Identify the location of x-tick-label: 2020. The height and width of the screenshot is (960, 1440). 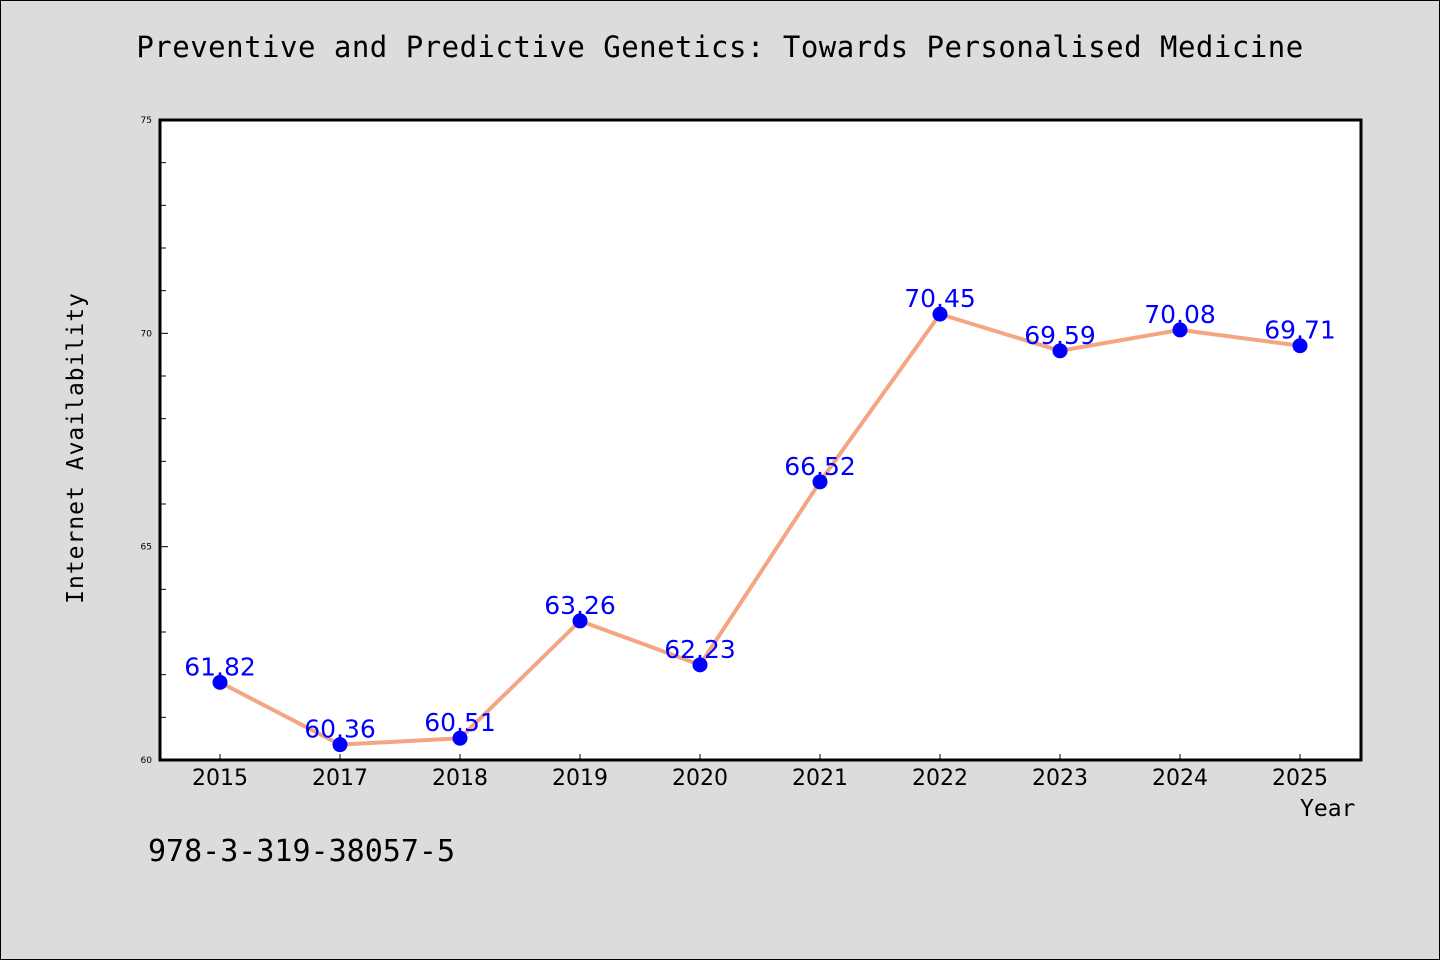
(700, 778).